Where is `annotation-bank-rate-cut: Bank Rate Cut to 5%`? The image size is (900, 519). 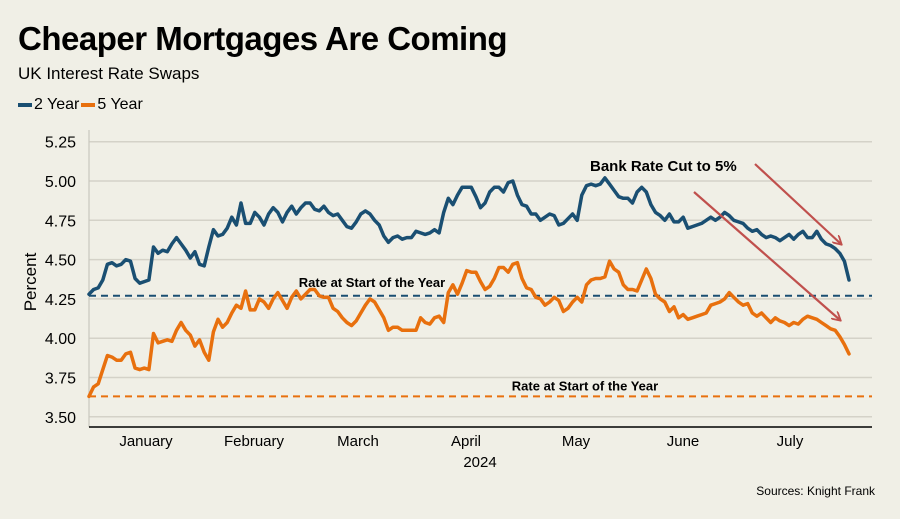 annotation-bank-rate-cut: Bank Rate Cut to 5% is located at coordinates (663, 166).